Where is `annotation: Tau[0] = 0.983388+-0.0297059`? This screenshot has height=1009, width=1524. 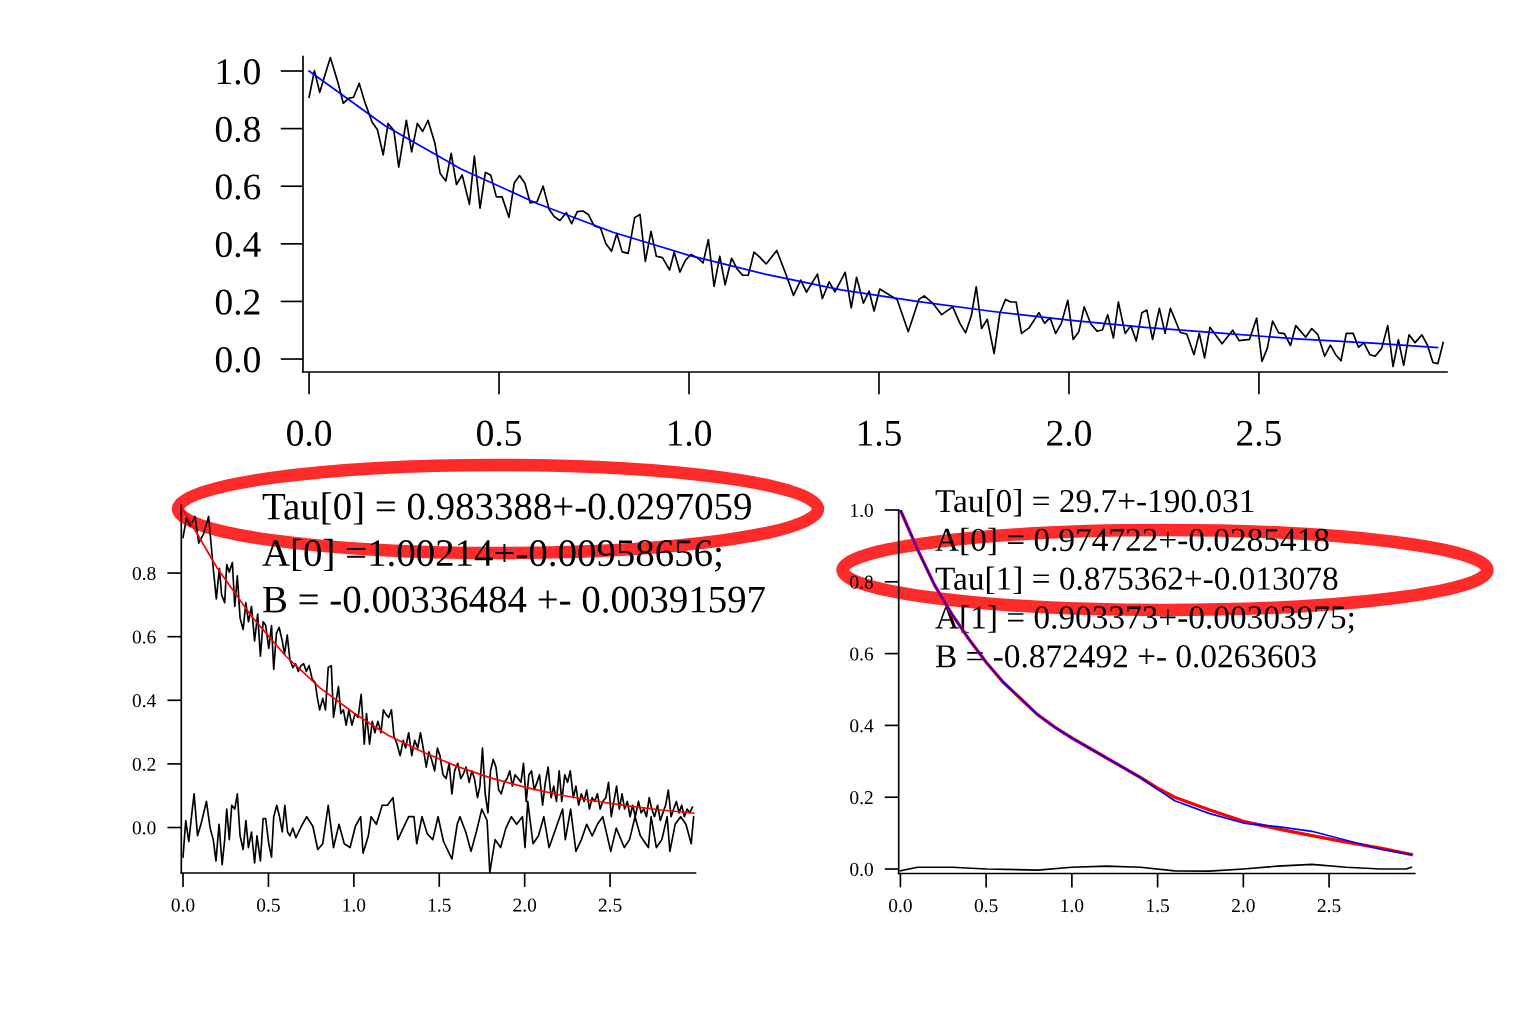 annotation: Tau[0] = 0.983388+-0.0297059 is located at coordinates (506, 508).